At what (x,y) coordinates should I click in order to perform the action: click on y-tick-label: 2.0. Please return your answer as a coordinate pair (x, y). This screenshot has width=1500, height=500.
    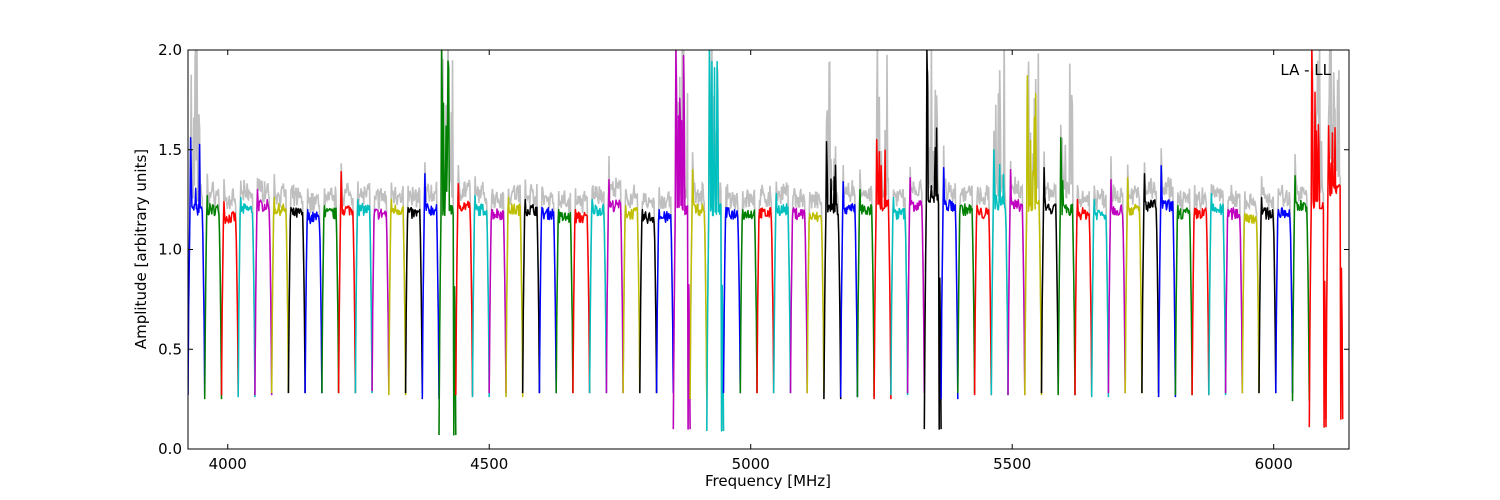
    Looking at the image, I should click on (170, 50).